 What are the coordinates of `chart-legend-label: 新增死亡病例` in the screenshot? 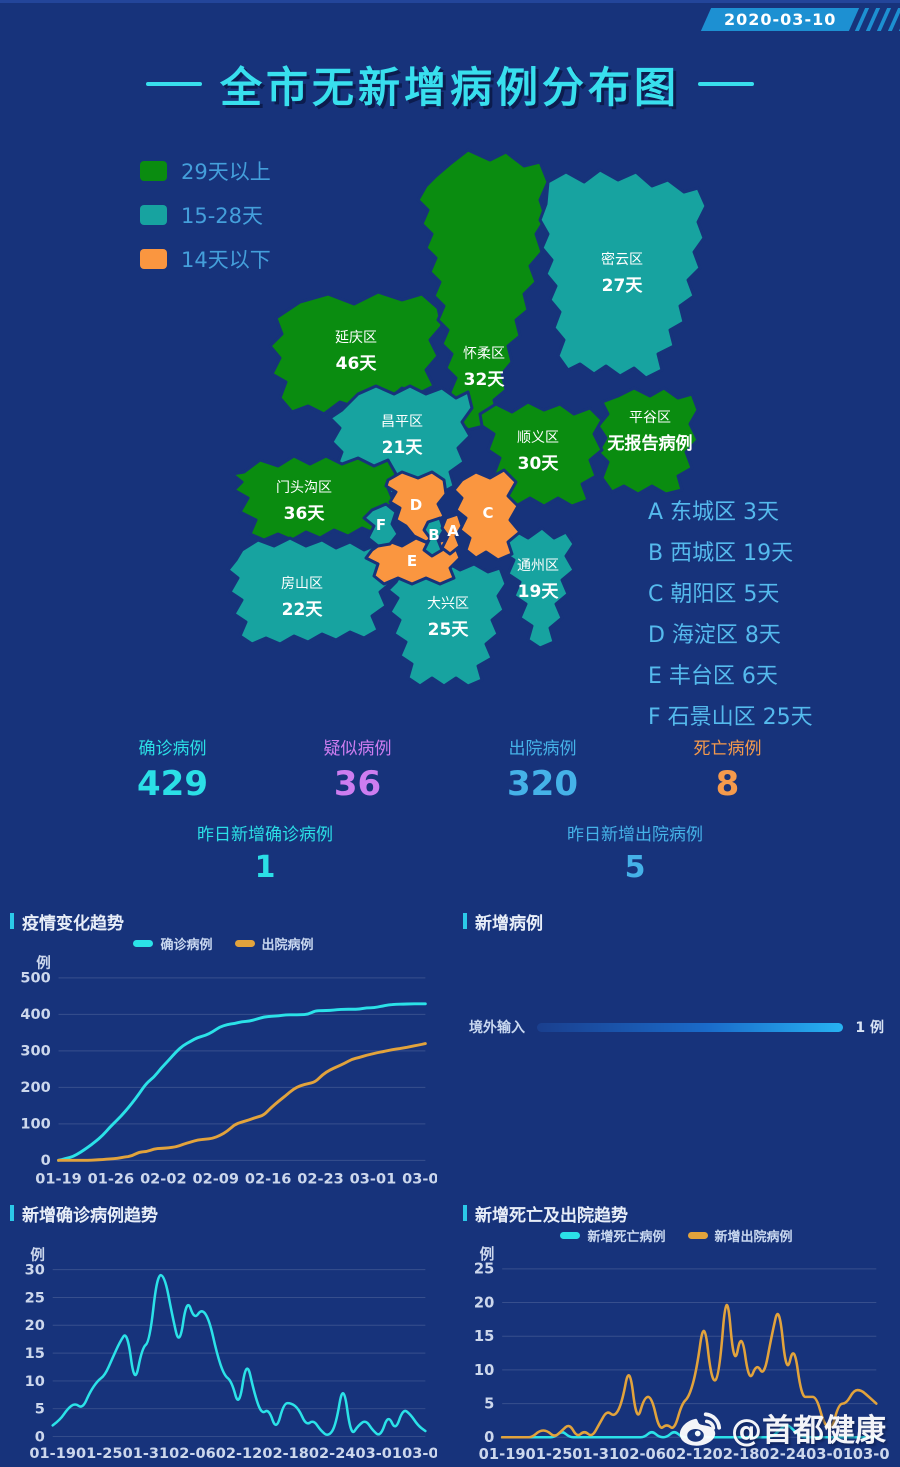 It's located at (626, 1237).